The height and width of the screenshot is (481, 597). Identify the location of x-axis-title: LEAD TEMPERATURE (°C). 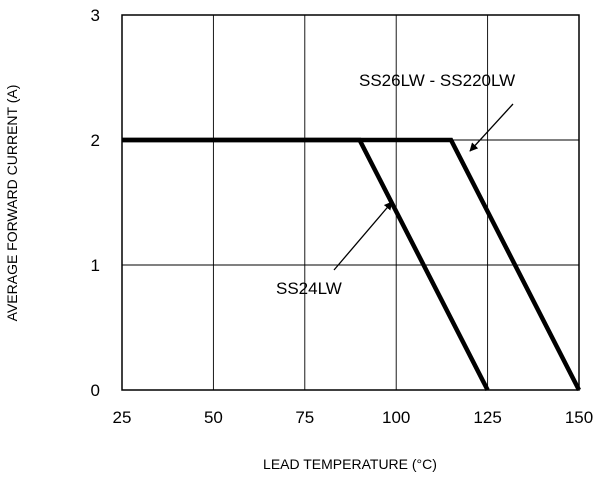
(350, 464).